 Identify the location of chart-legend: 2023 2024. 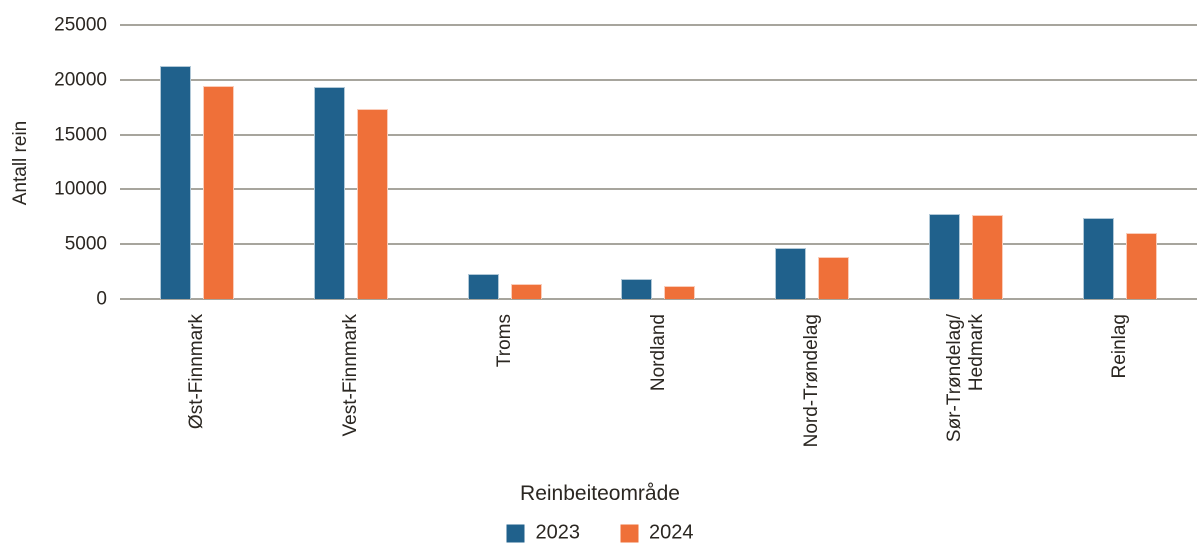
(600, 533).